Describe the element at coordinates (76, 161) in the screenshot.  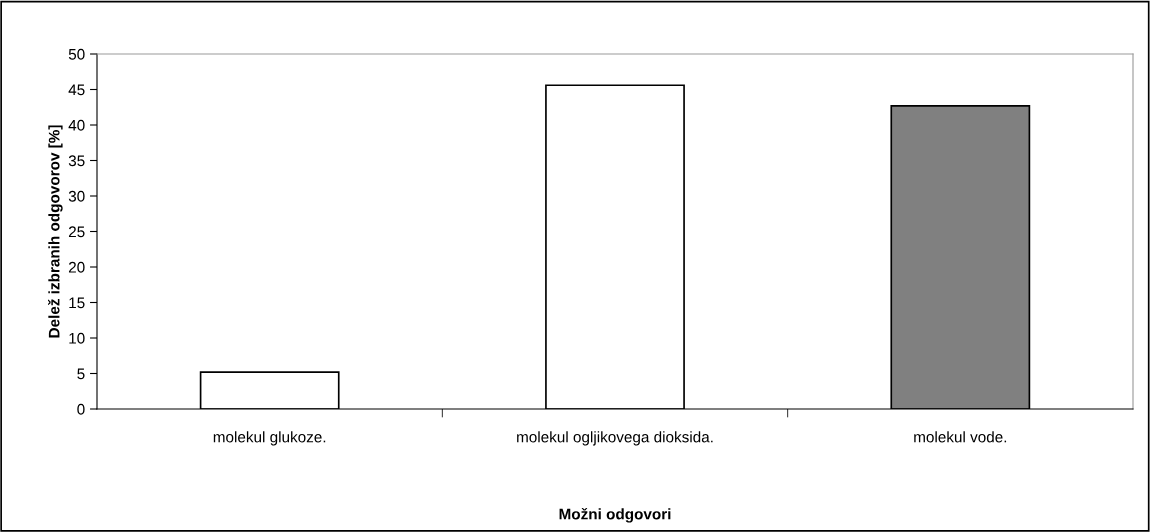
I see `y-tick-label: 35` at that location.